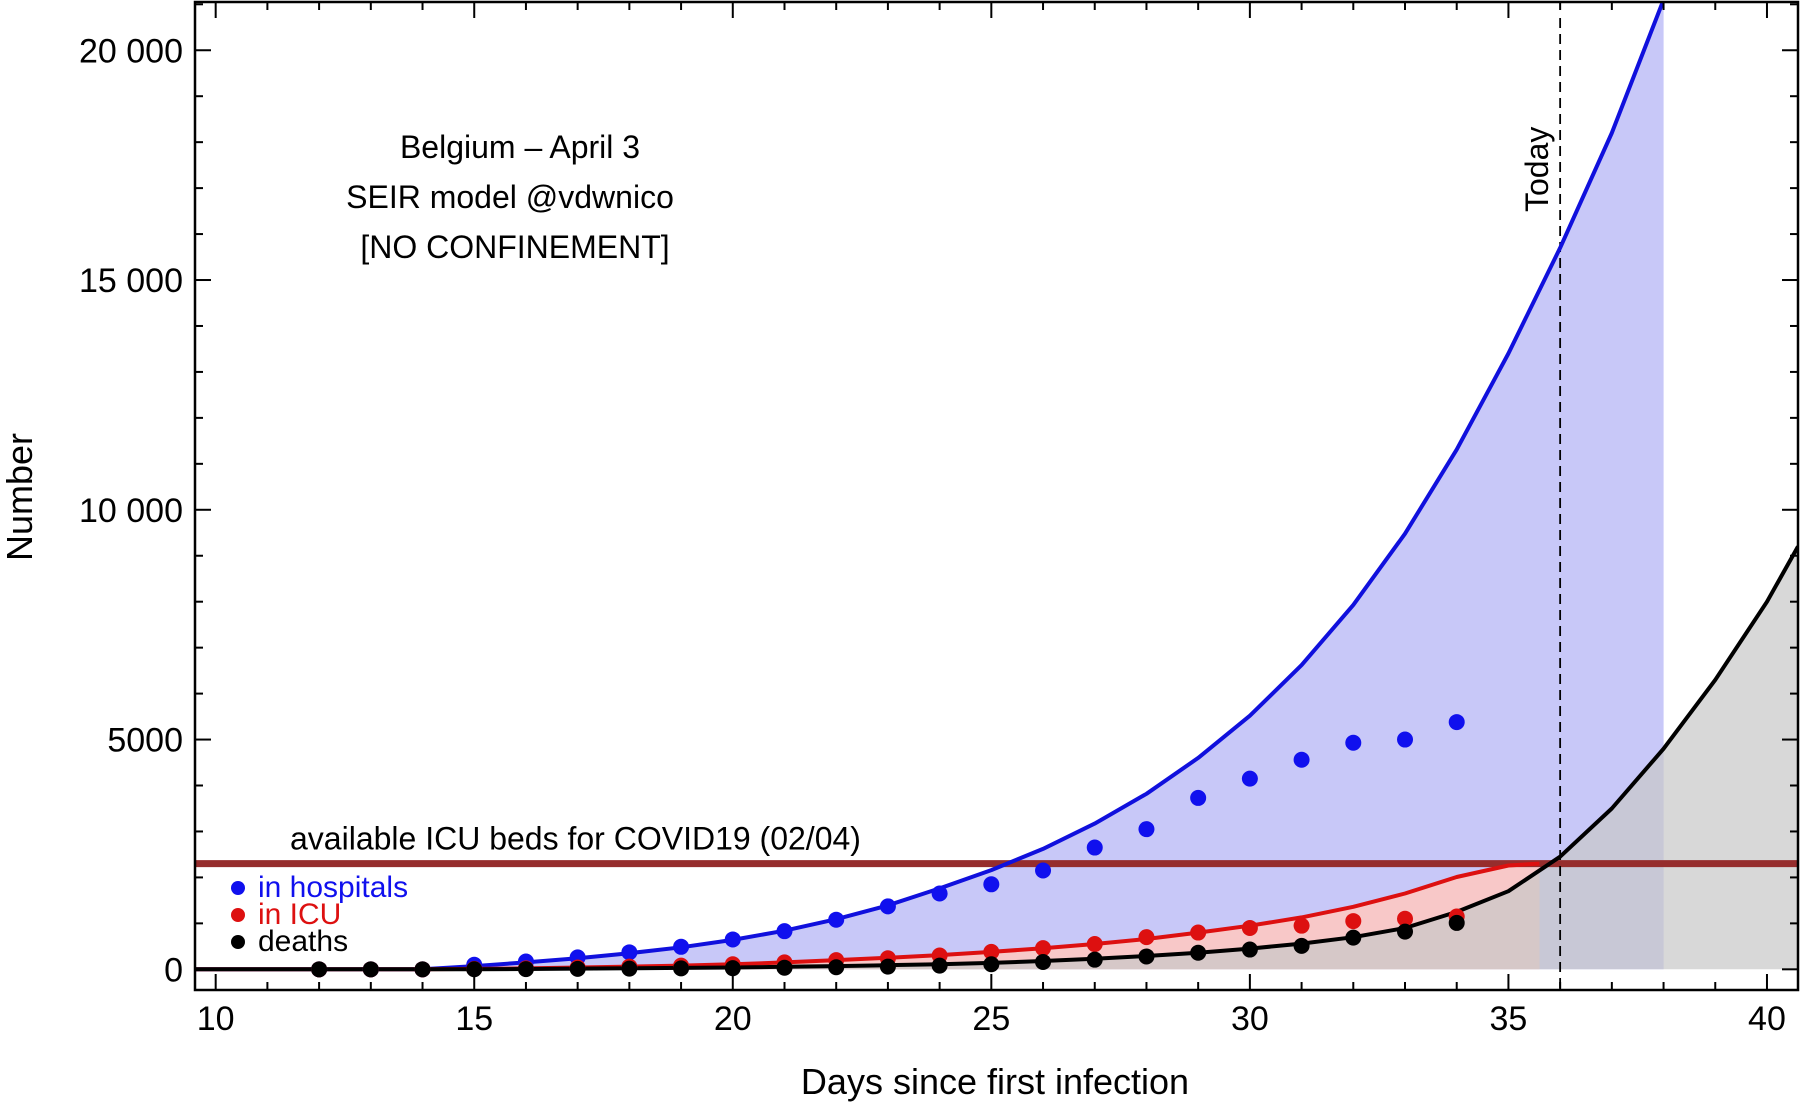  Describe the element at coordinates (474, 1019) in the screenshot. I see `x-tick-label: 15` at that location.